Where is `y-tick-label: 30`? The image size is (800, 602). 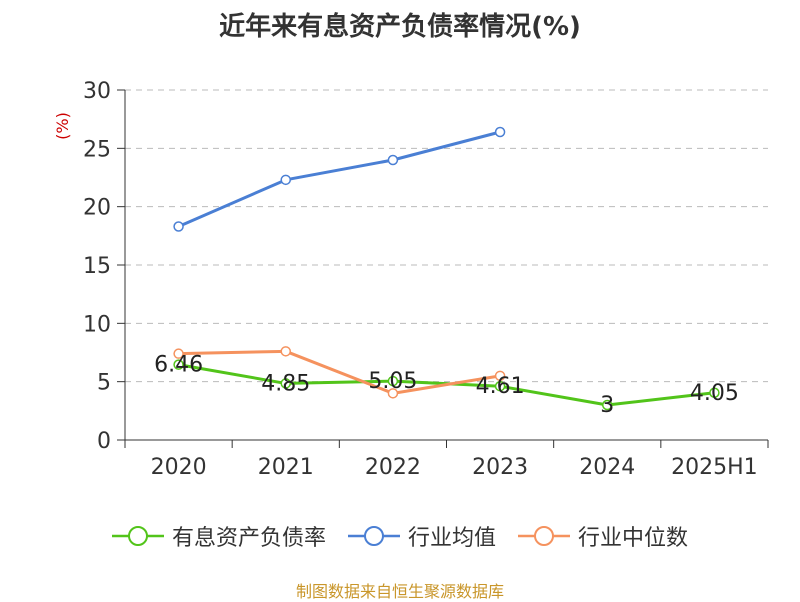 y-tick-label: 30 is located at coordinates (97, 91).